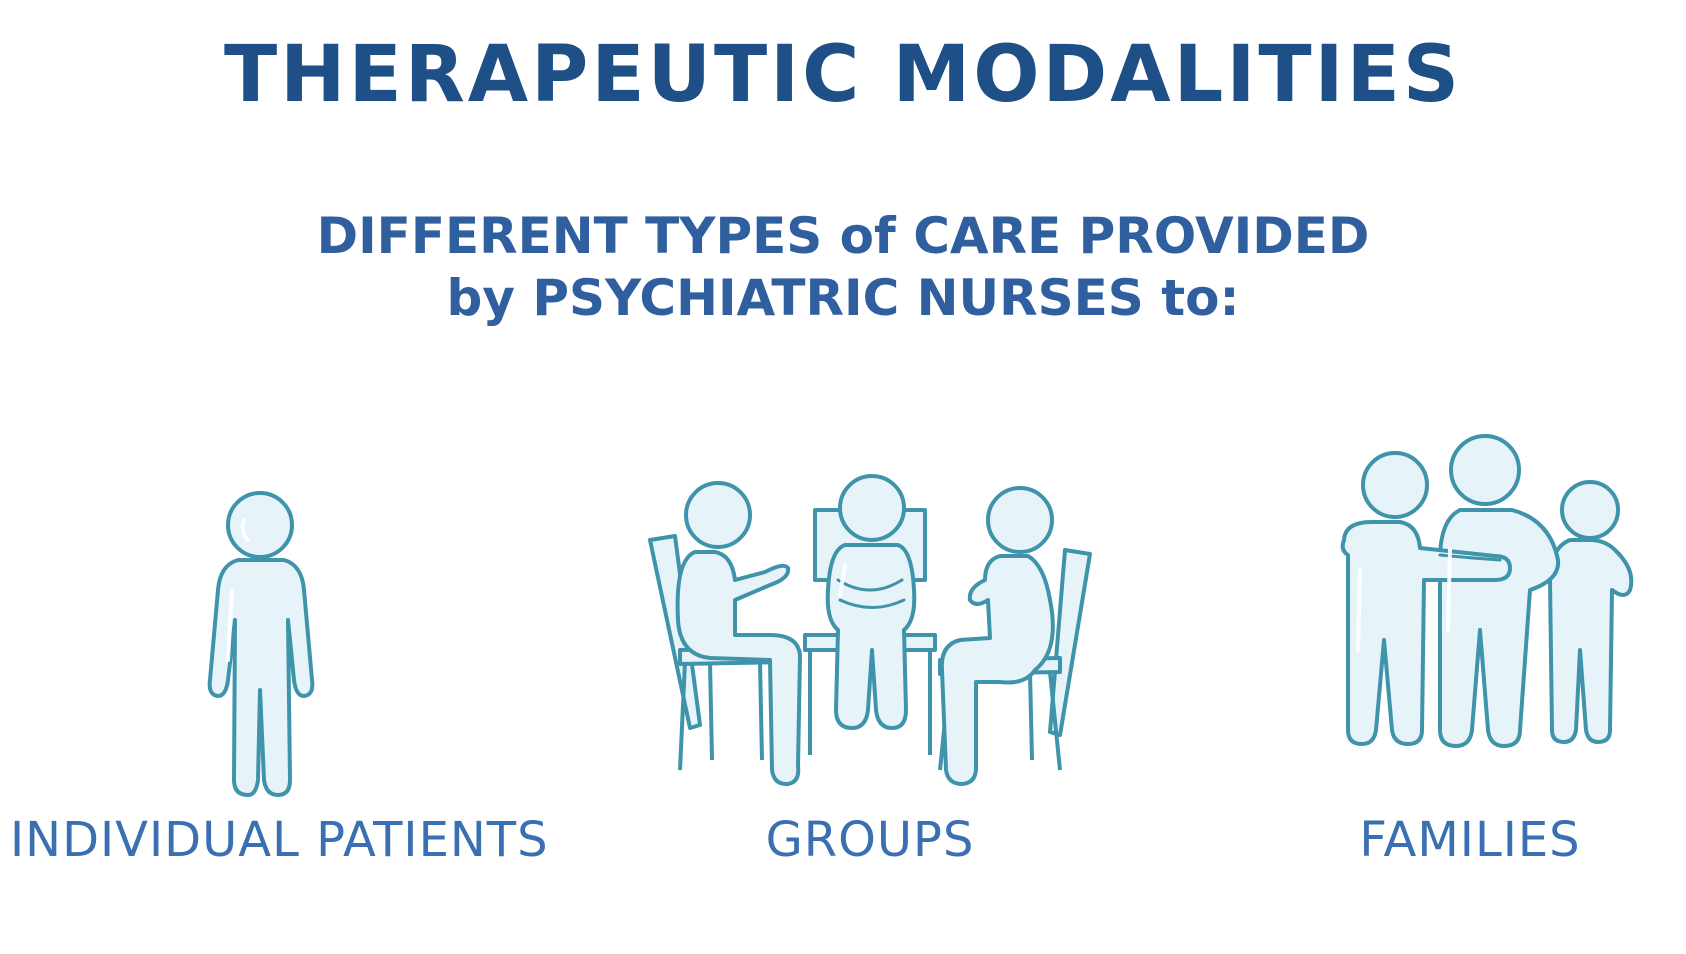 This screenshot has width=1686, height=954. What do you see at coordinates (1470, 840) in the screenshot?
I see `label-families: FAMILIES` at bounding box center [1470, 840].